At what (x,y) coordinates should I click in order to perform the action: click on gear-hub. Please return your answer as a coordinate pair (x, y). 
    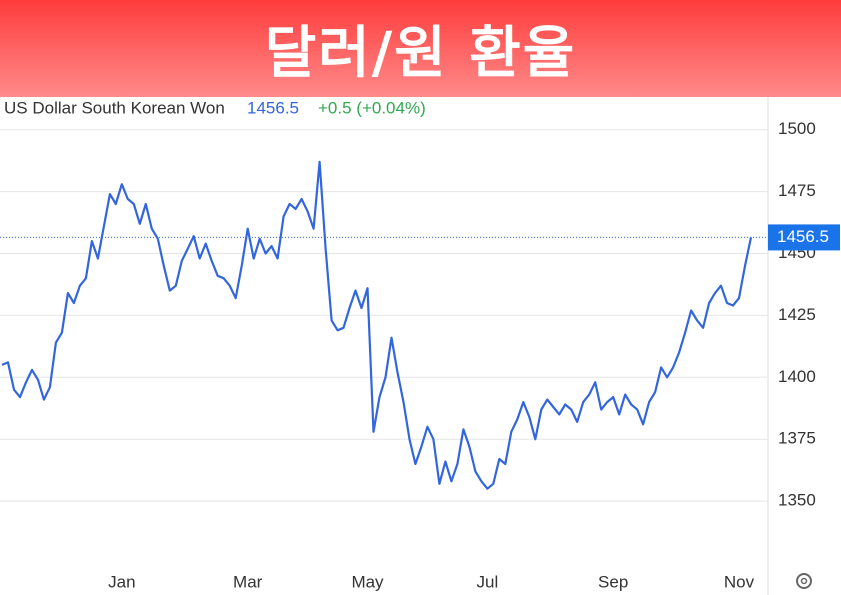
    Looking at the image, I should click on (804, 581).